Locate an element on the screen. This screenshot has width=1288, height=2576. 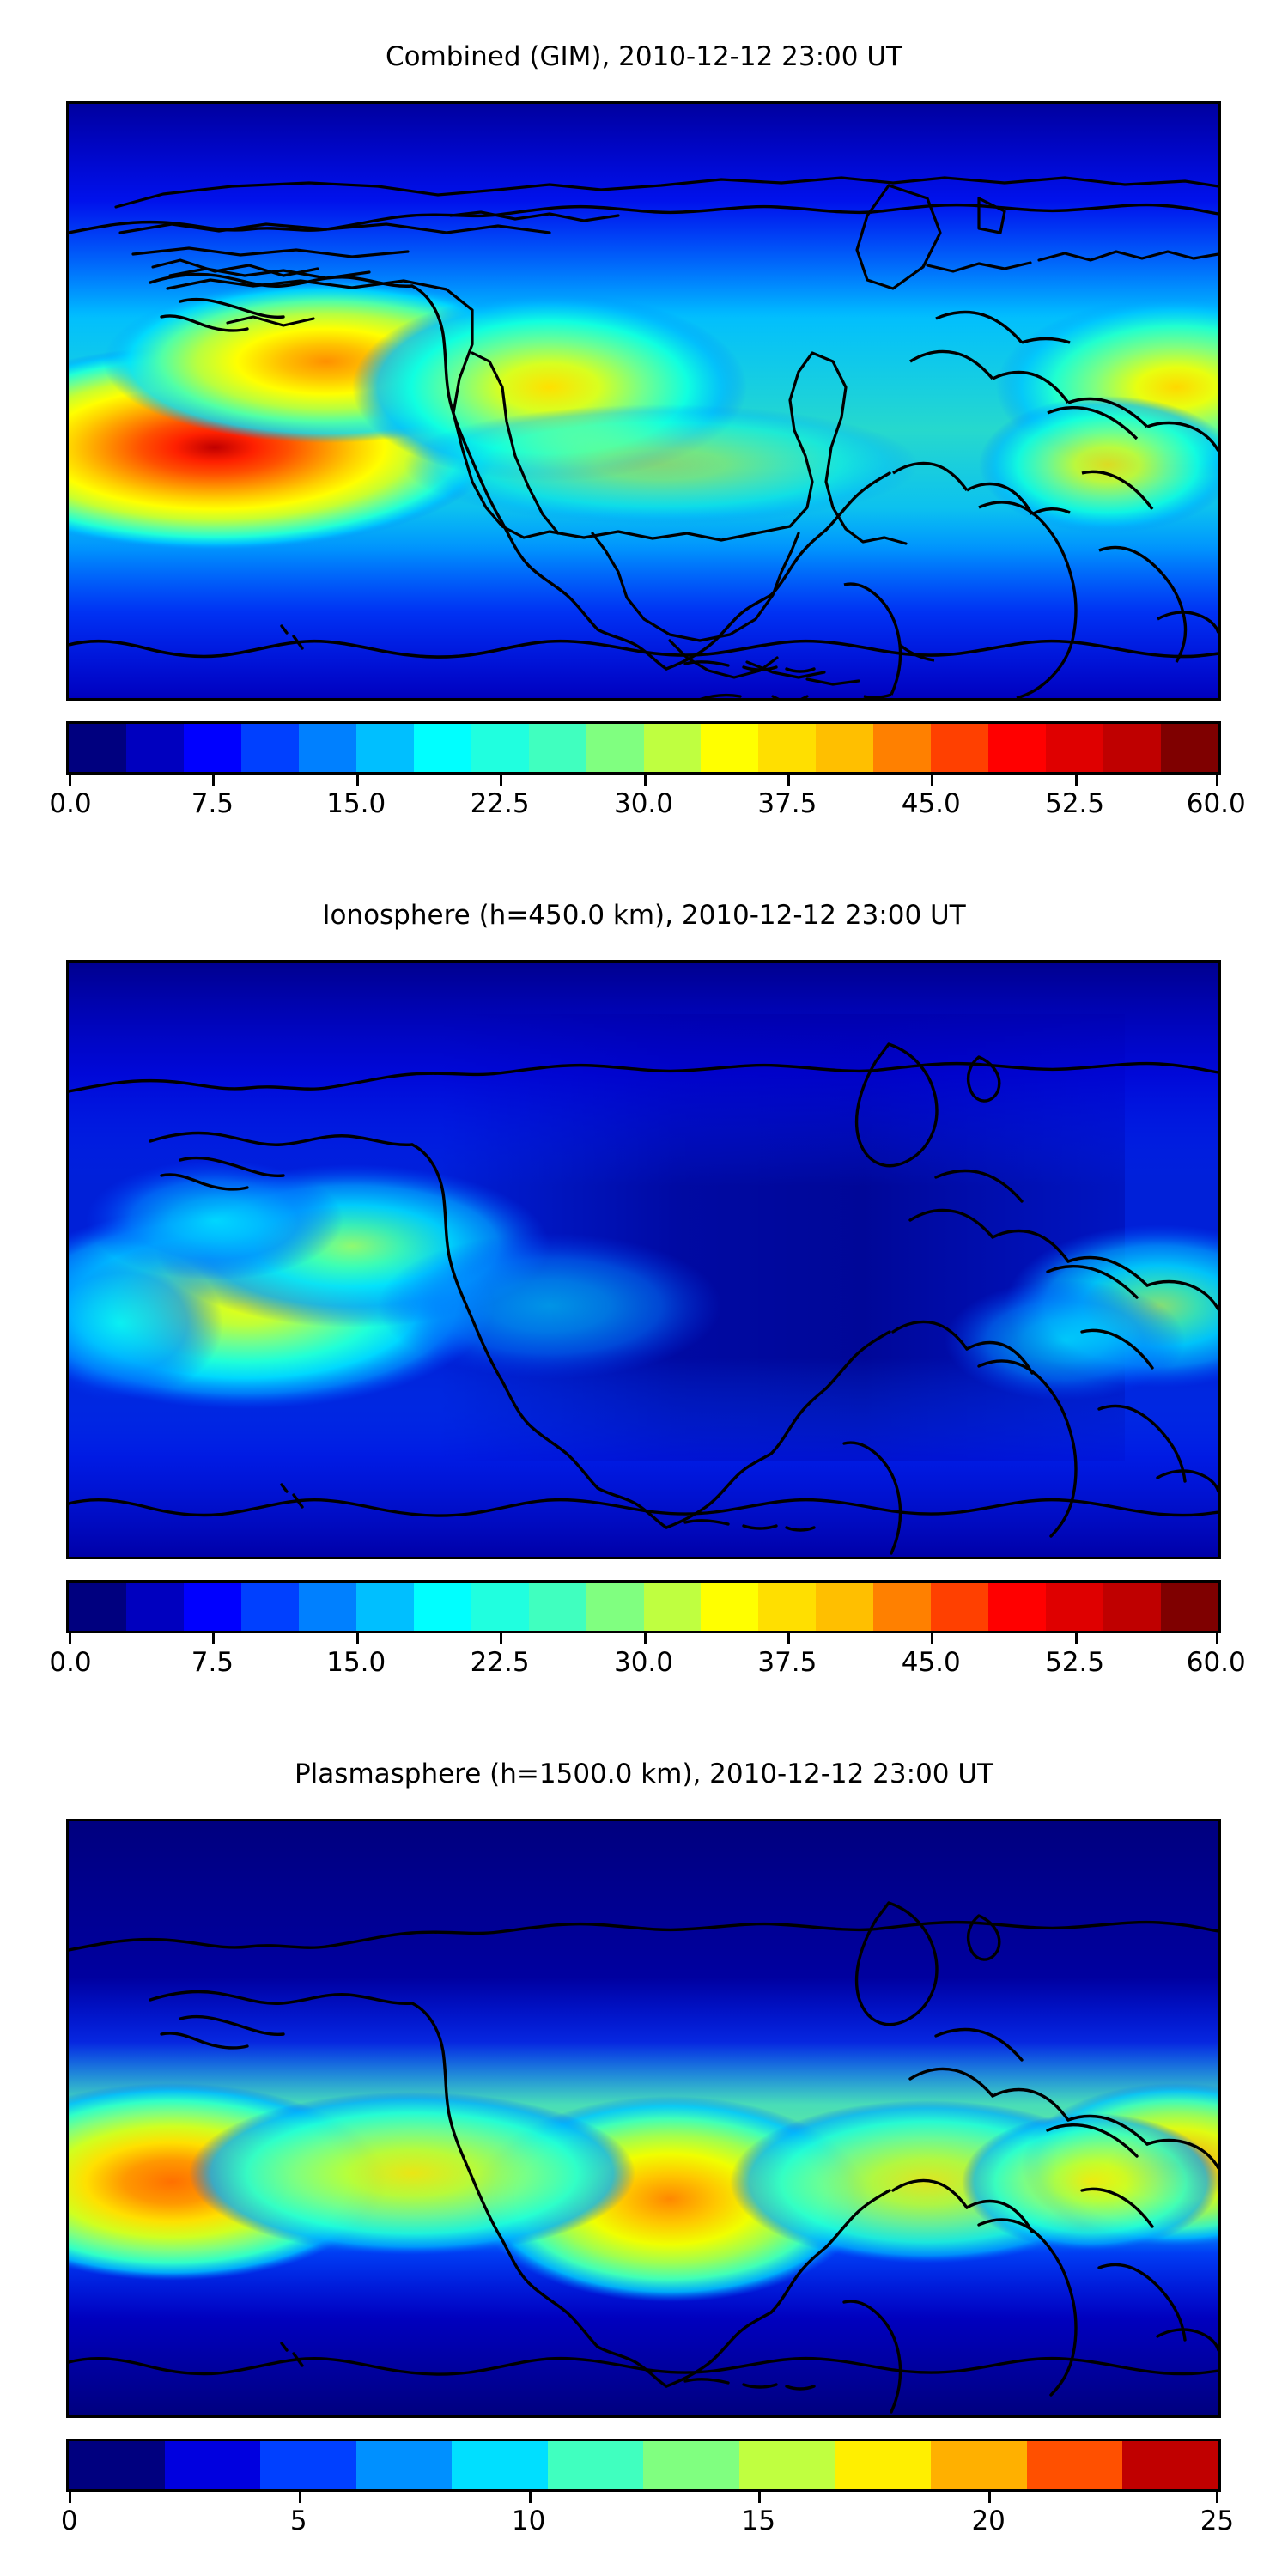
colorbar-label-0: 0.0 is located at coordinates (70, 803).